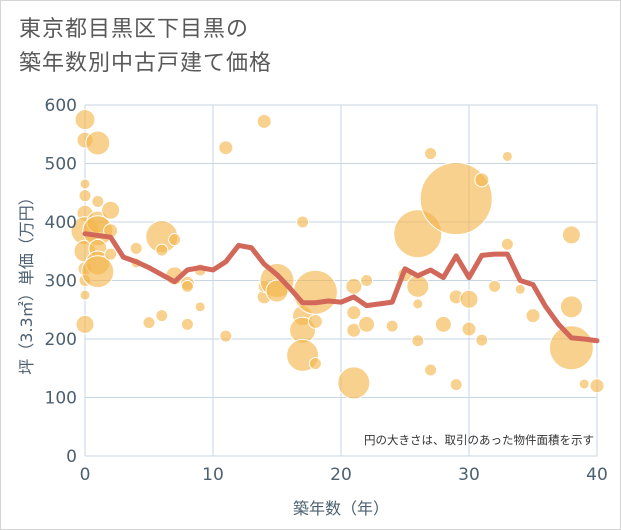  I want to click on y-tick-label-0: 0, so click(71, 457).